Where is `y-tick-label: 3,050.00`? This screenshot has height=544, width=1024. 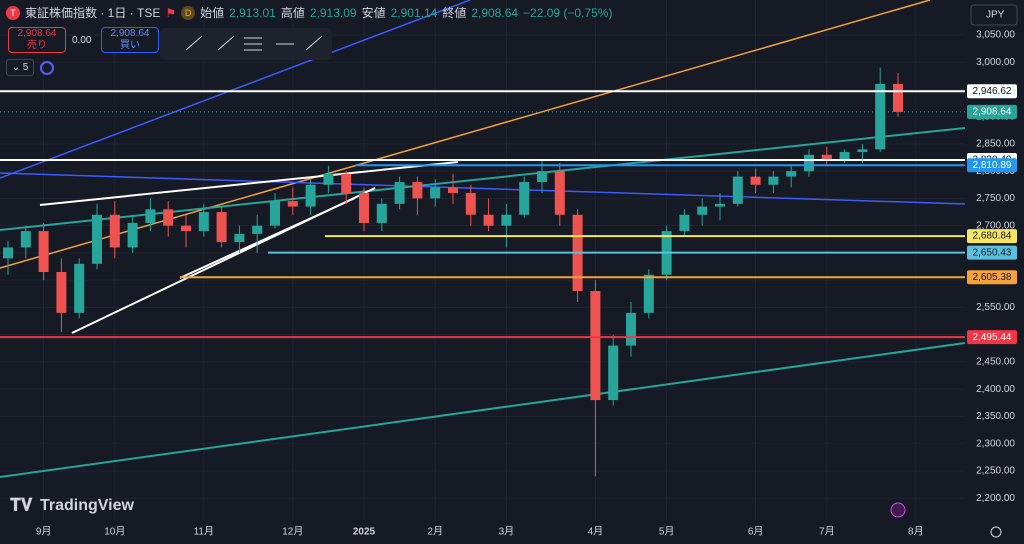
y-tick-label: 3,050.00 is located at coordinates (995, 35).